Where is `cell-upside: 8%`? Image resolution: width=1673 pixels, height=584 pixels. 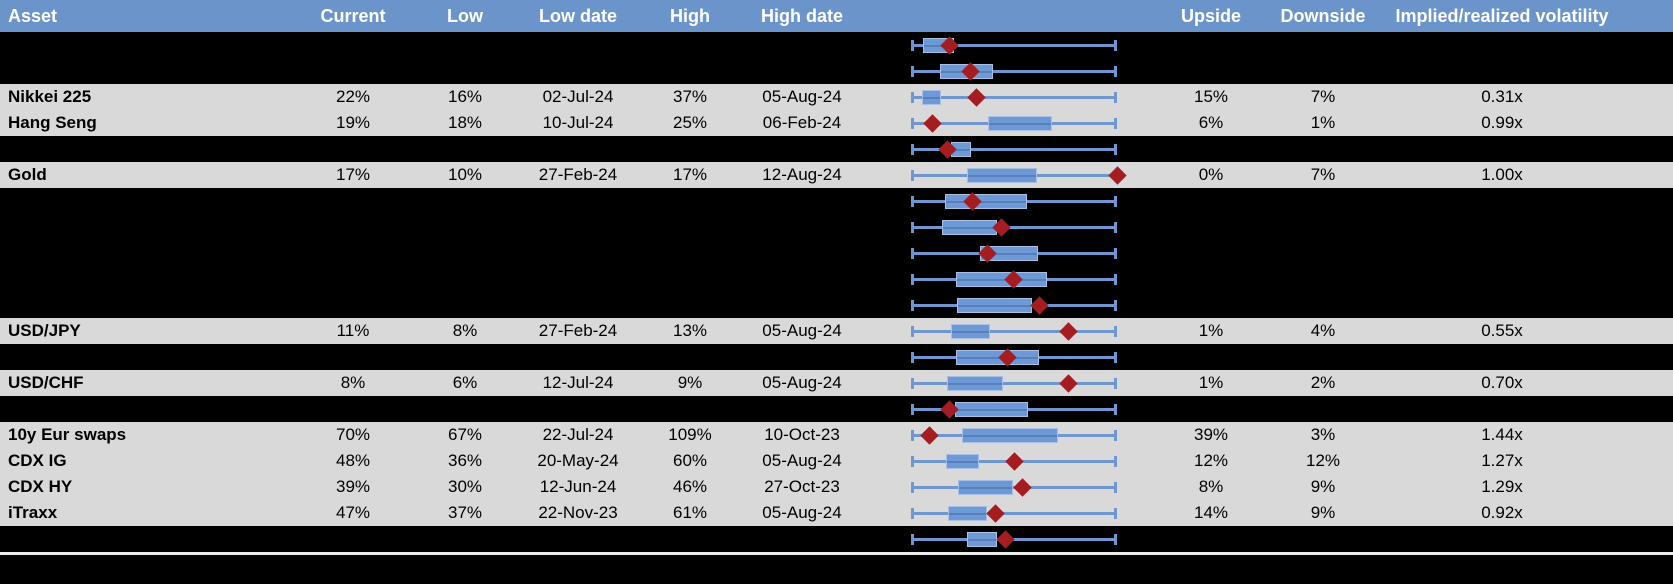
cell-upside: 8% is located at coordinates (1211, 486).